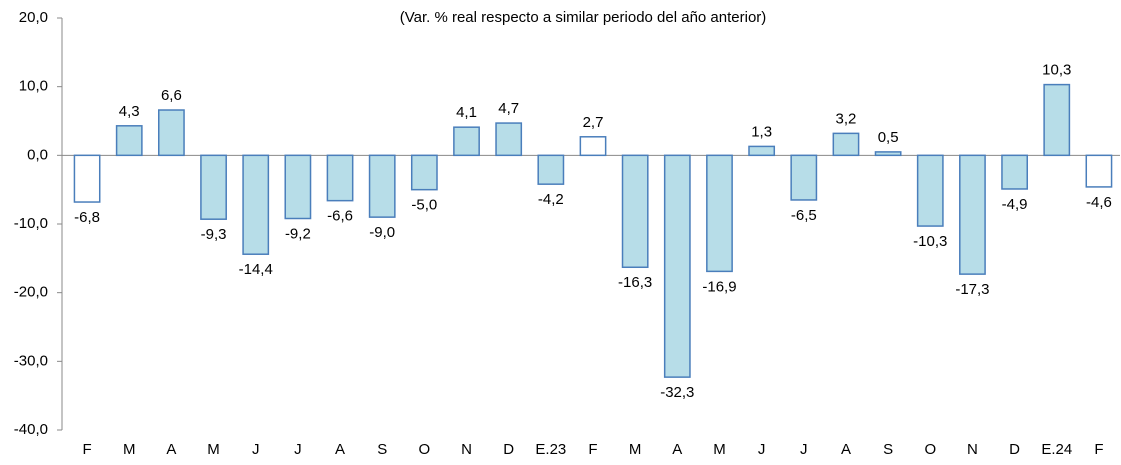  Describe the element at coordinates (635, 282) in the screenshot. I see `value-label: -16,3` at that location.